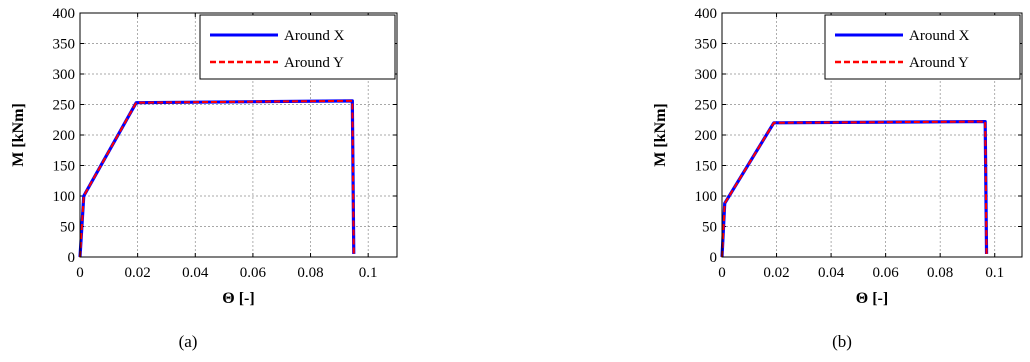 The height and width of the screenshot is (362, 1030). I want to click on panel-caption: (a), so click(188, 341).